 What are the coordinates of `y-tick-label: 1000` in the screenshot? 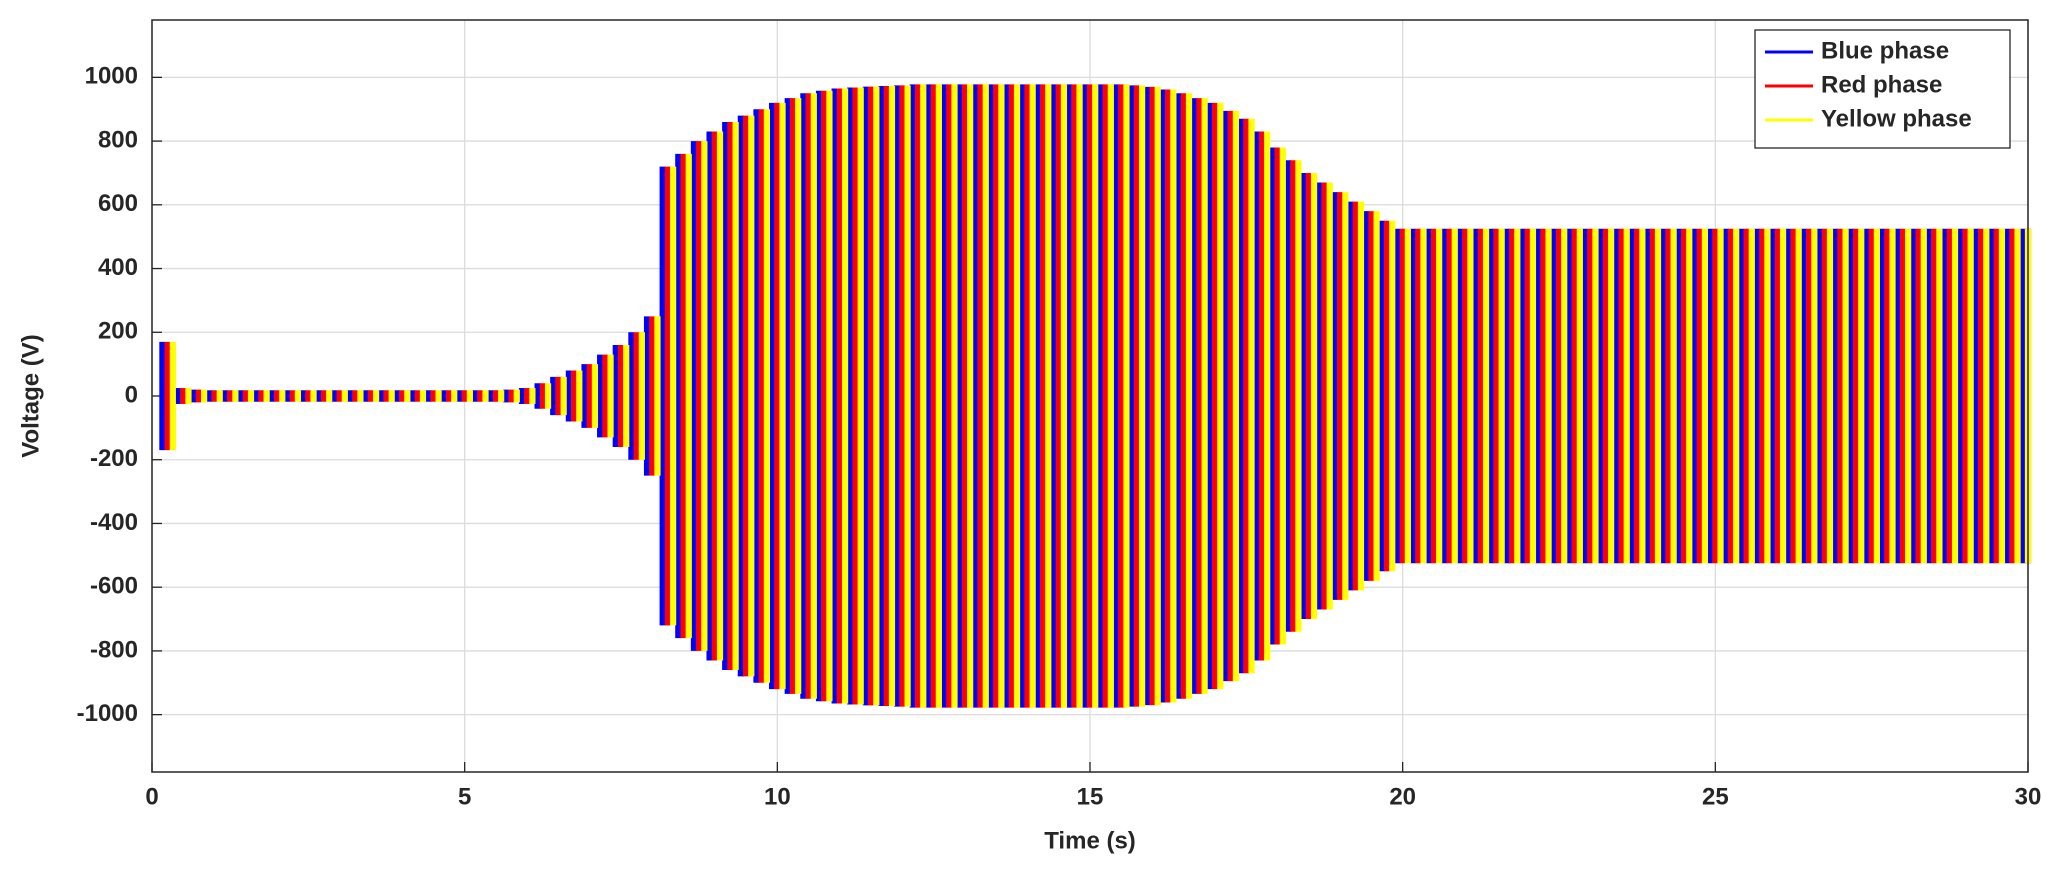 It's located at (111, 76).